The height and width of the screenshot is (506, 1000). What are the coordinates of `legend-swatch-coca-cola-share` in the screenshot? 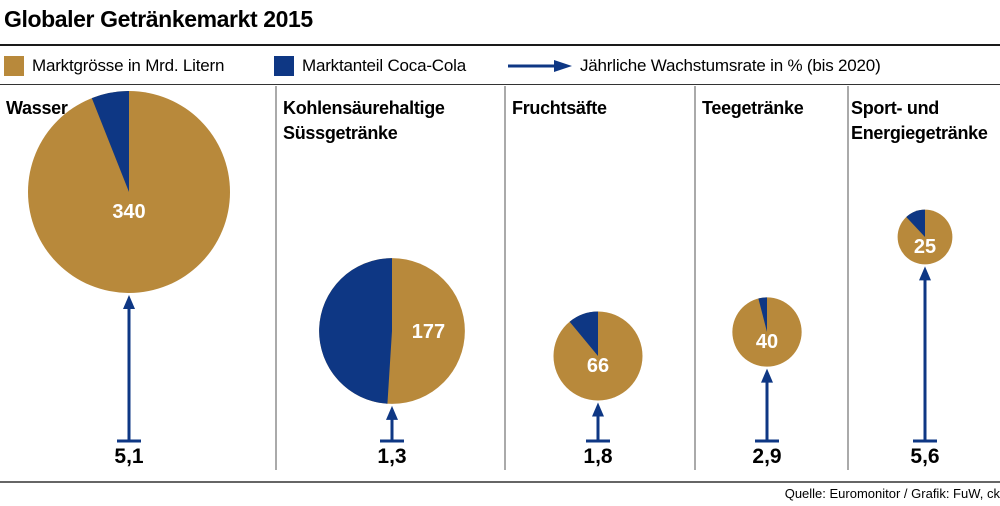 It's located at (284, 66).